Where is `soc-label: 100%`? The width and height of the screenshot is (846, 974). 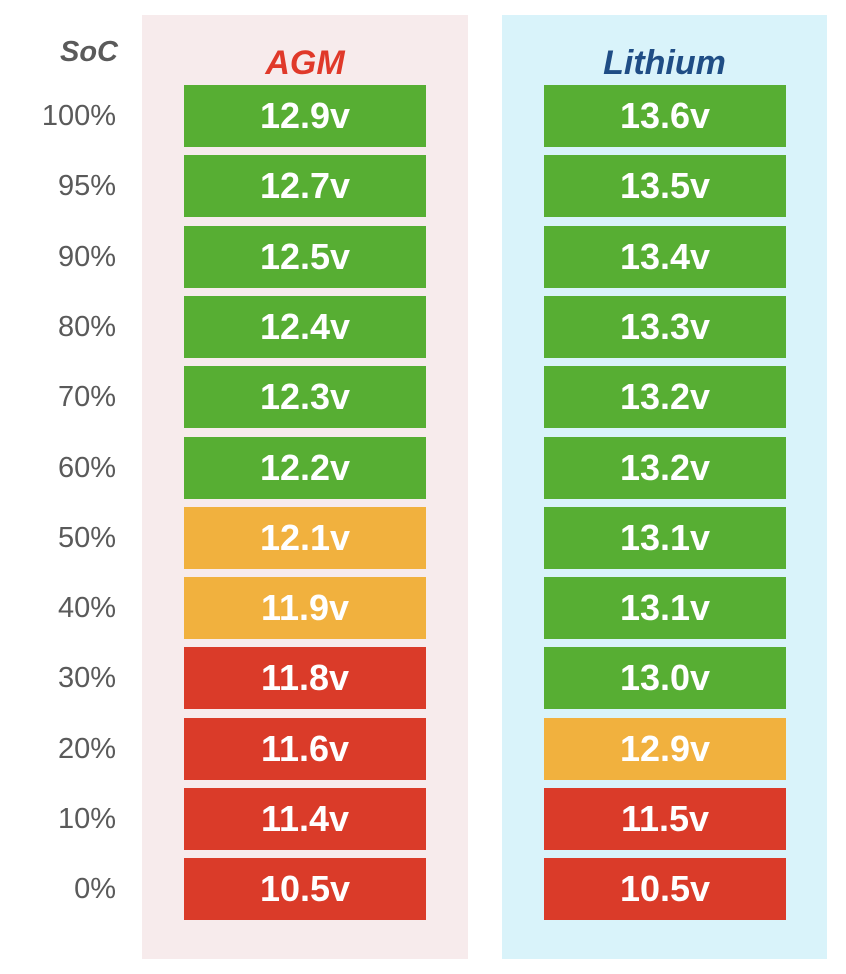 soc-label: 100% is located at coordinates (78, 116).